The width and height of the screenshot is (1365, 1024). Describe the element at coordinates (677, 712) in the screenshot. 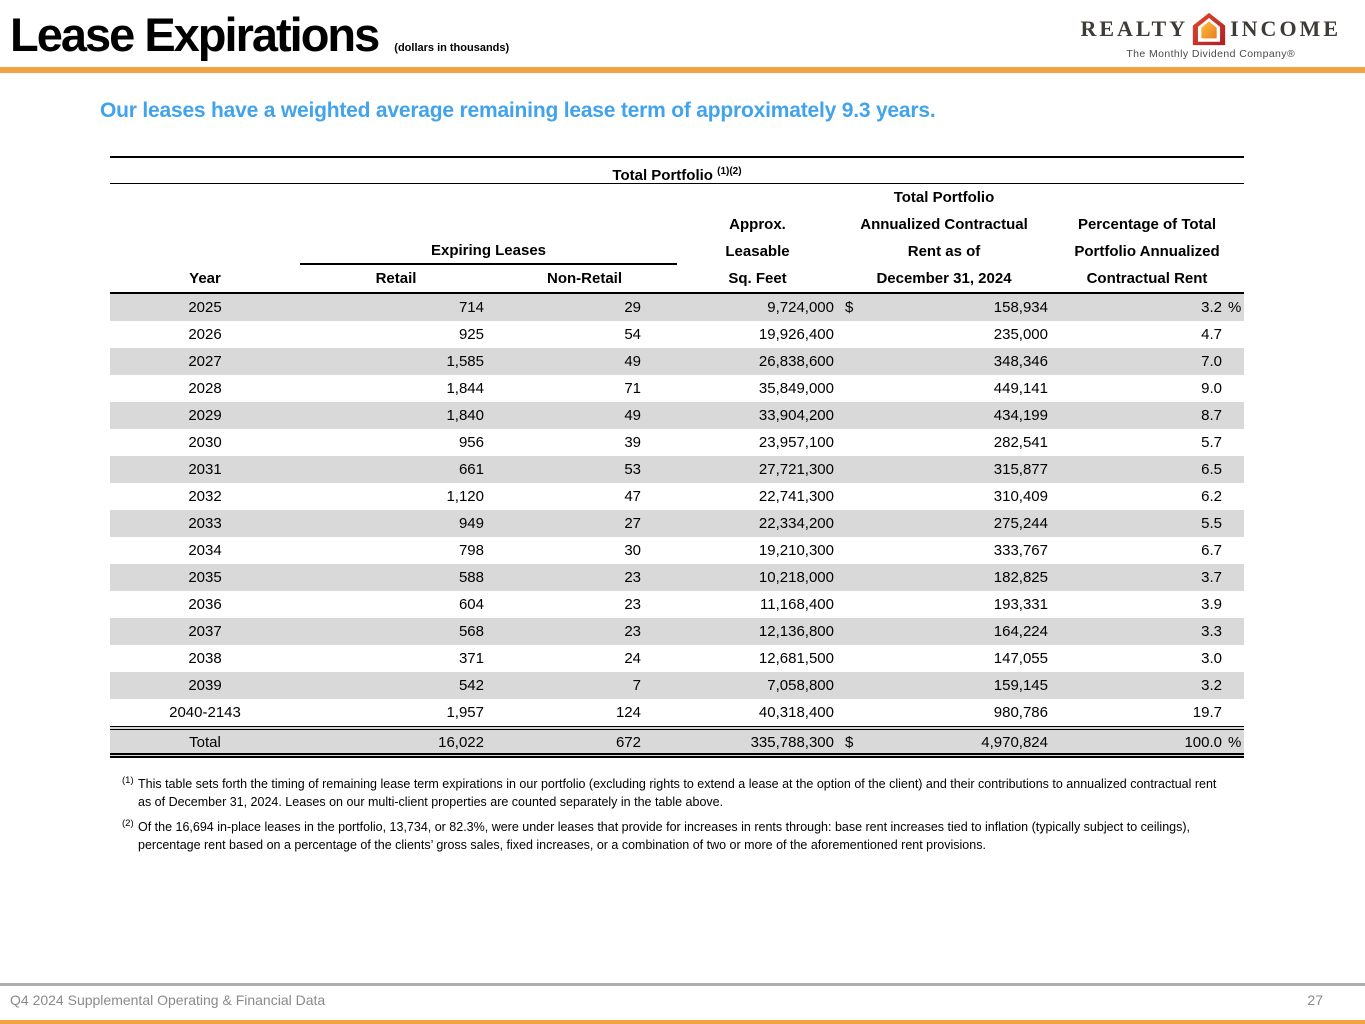

I see `table-row: 2040-2143 1,957 124 40,318,400 980,786 19.7` at that location.